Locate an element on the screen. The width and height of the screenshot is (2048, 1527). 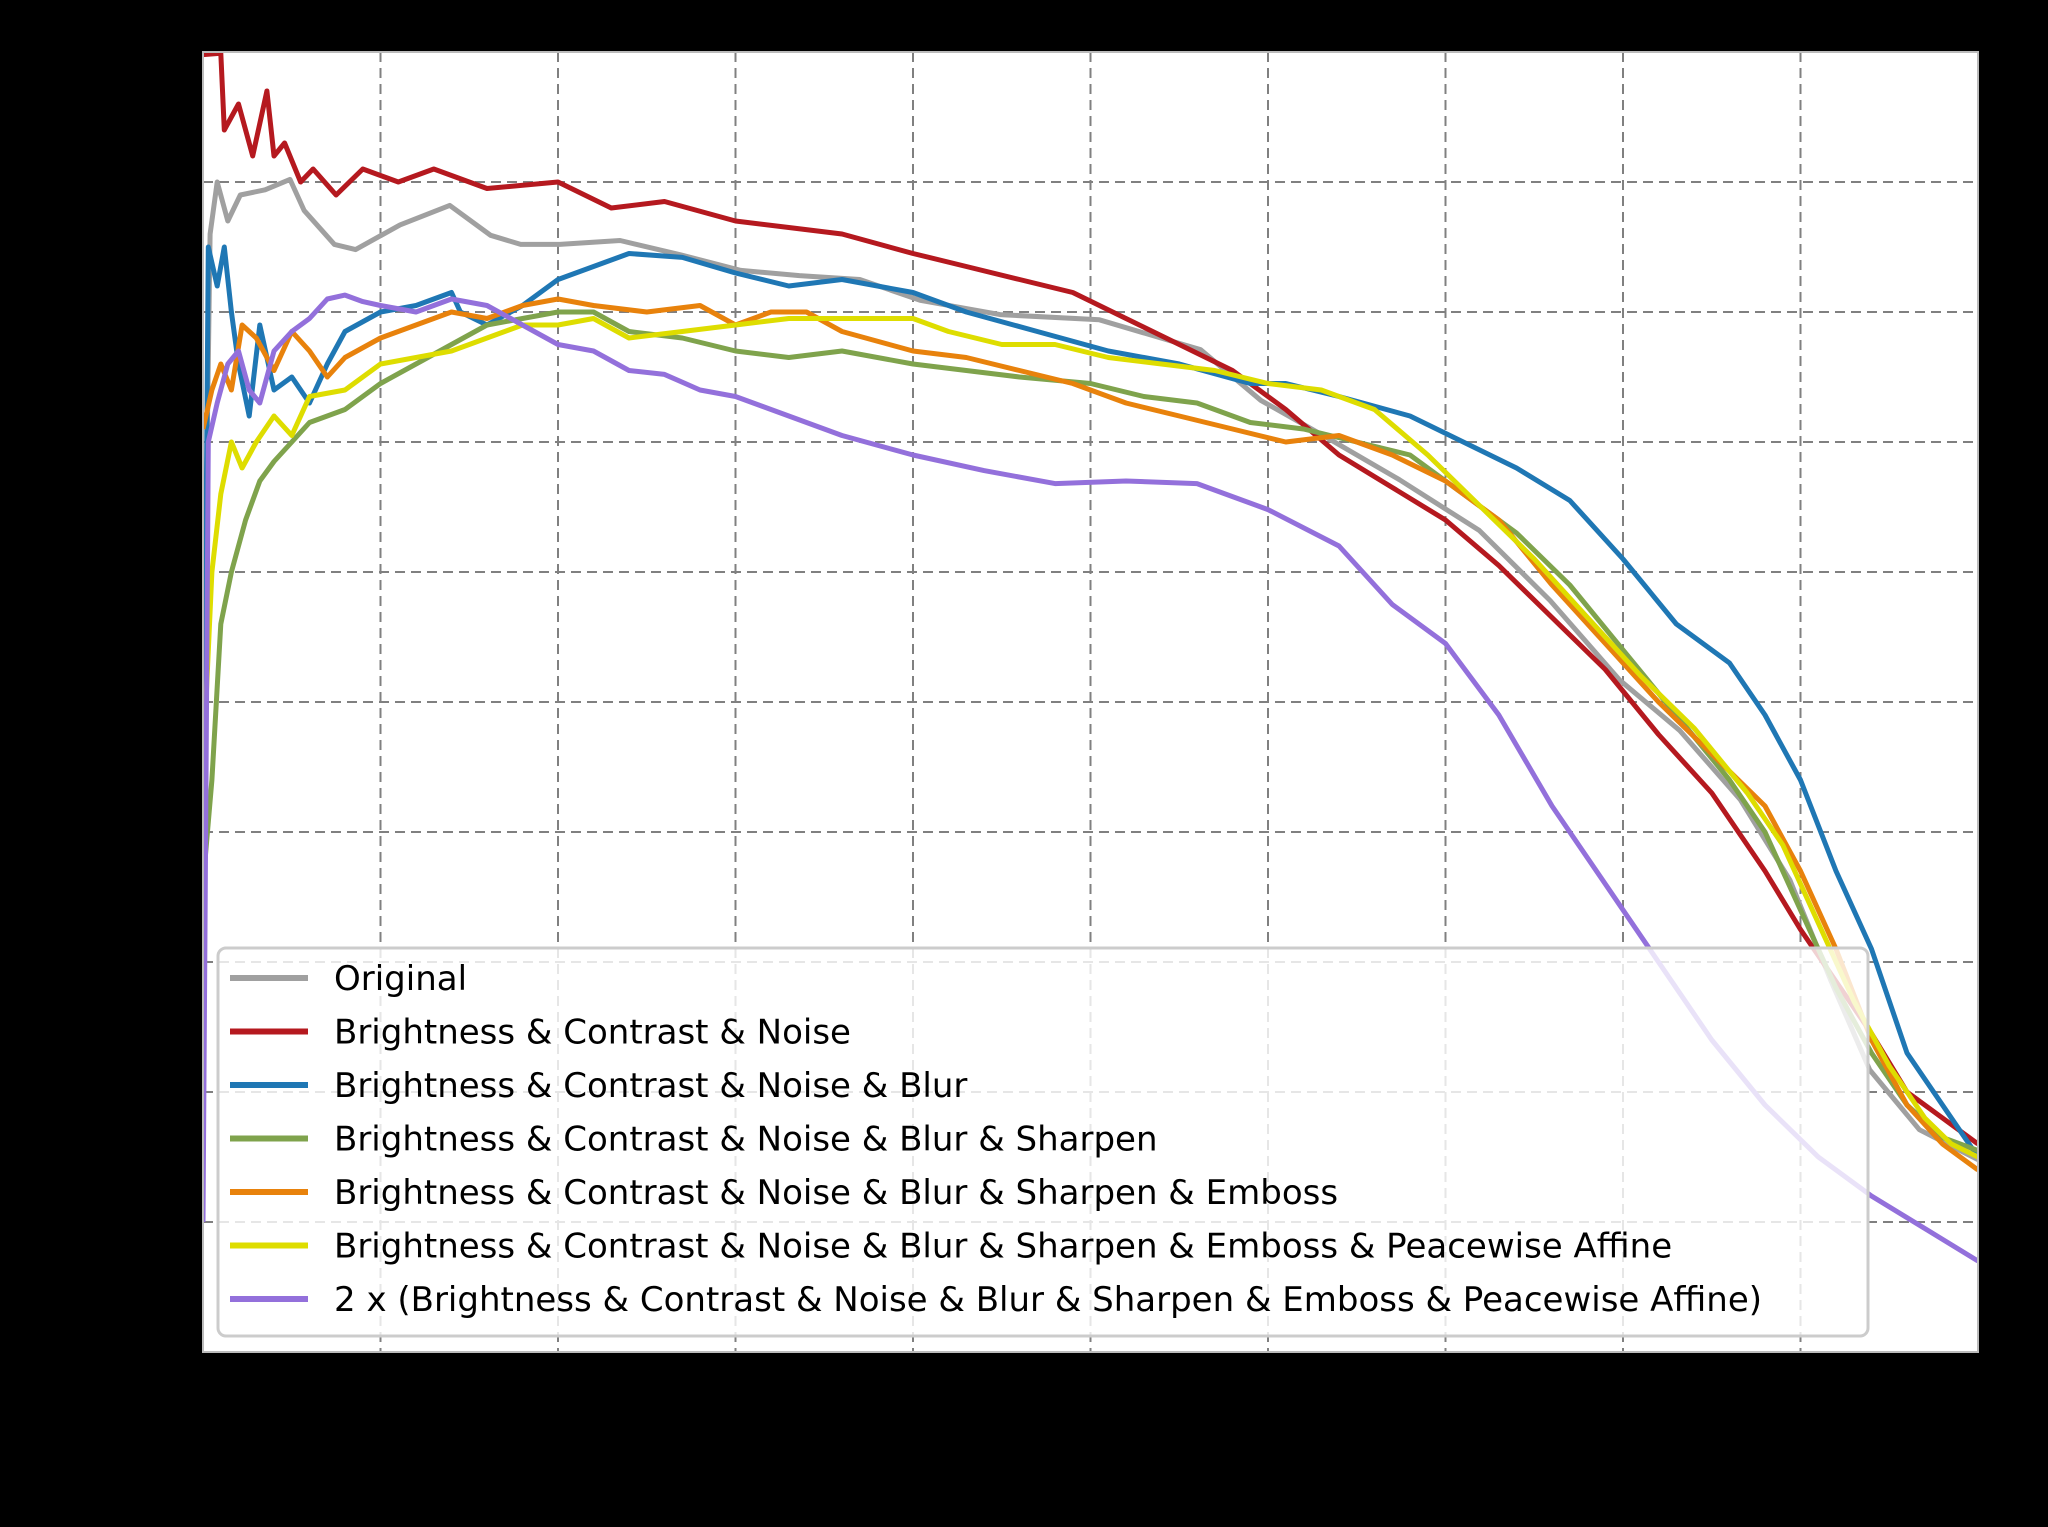
legend-label: Original is located at coordinates (400, 979).